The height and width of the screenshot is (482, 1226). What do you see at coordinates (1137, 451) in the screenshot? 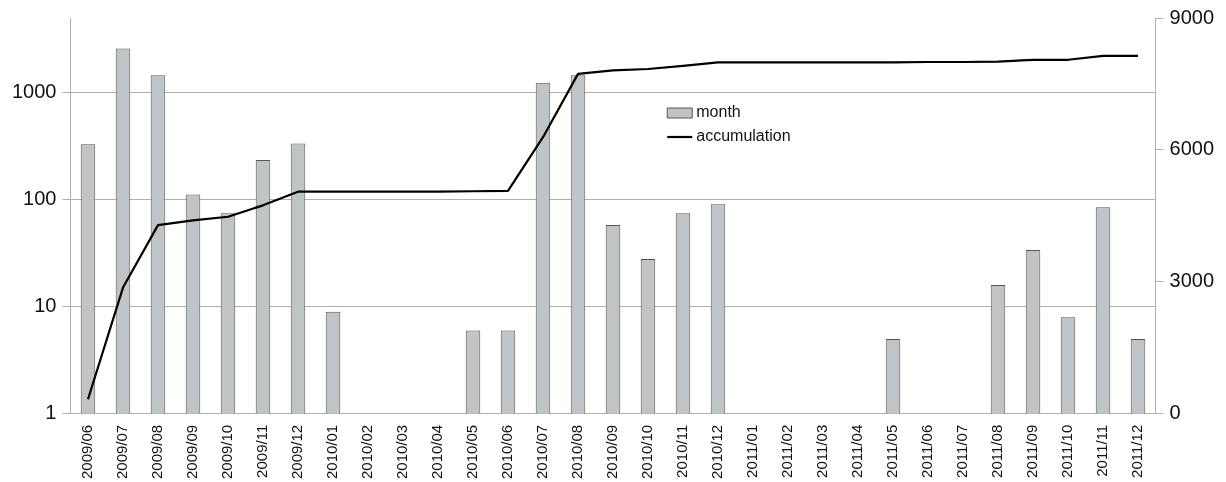
I see `x-tick-label: 2011/12` at bounding box center [1137, 451].